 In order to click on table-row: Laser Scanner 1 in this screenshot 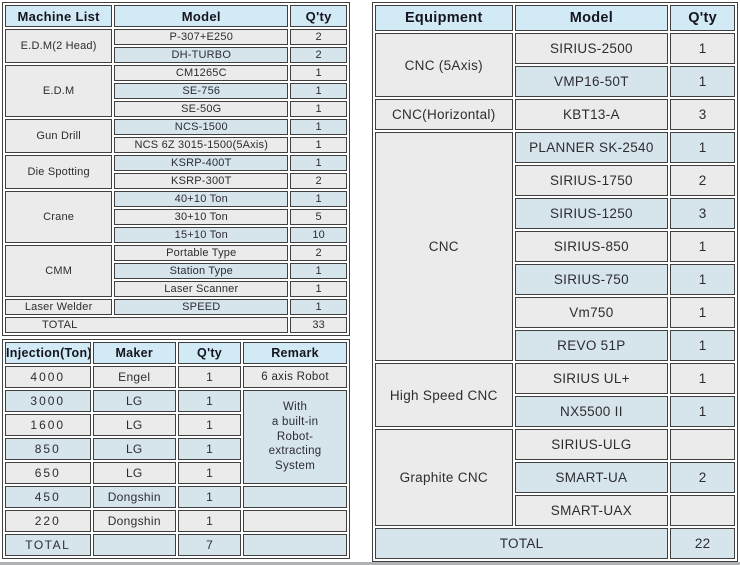, I will do `click(176, 289)`.